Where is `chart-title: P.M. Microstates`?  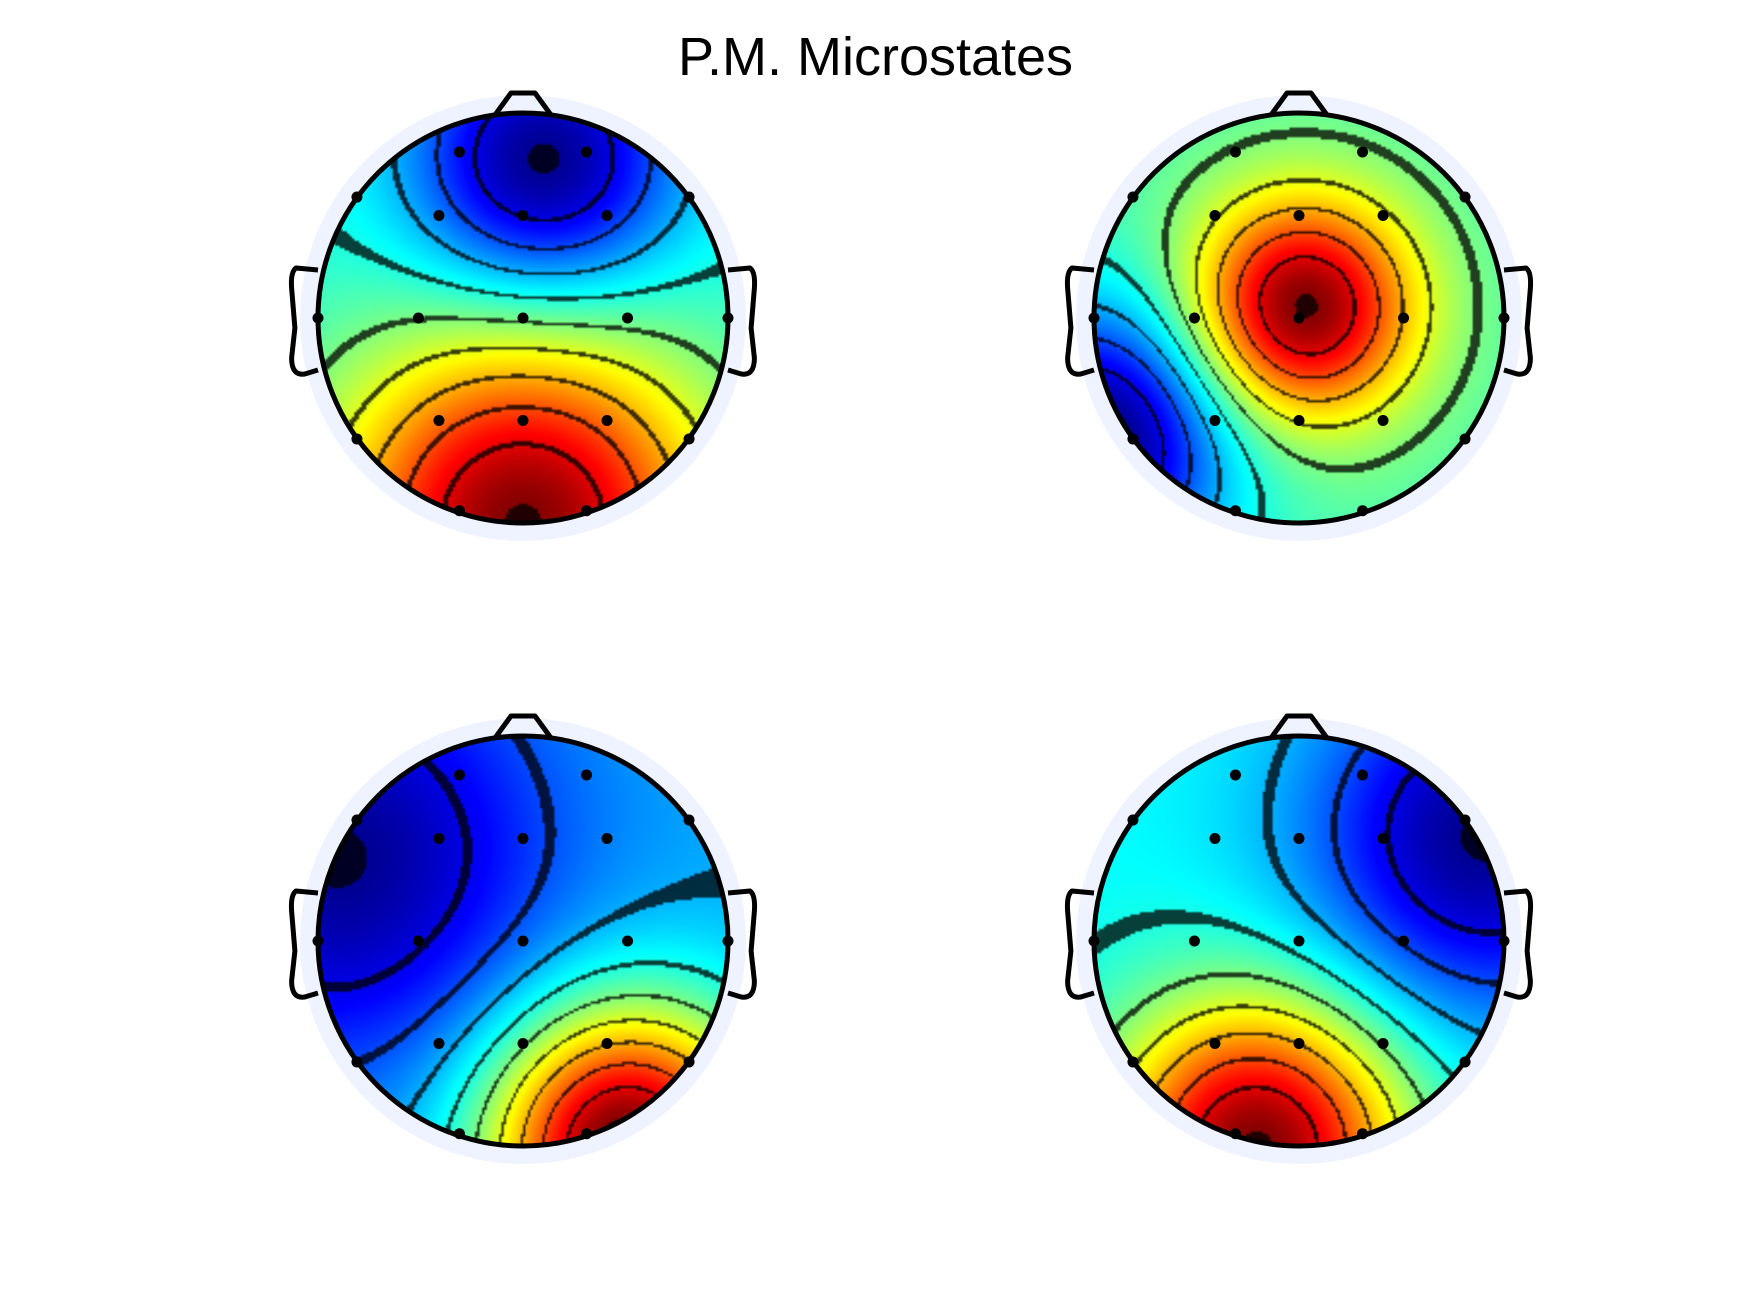 chart-title: P.M. Microstates is located at coordinates (875, 57).